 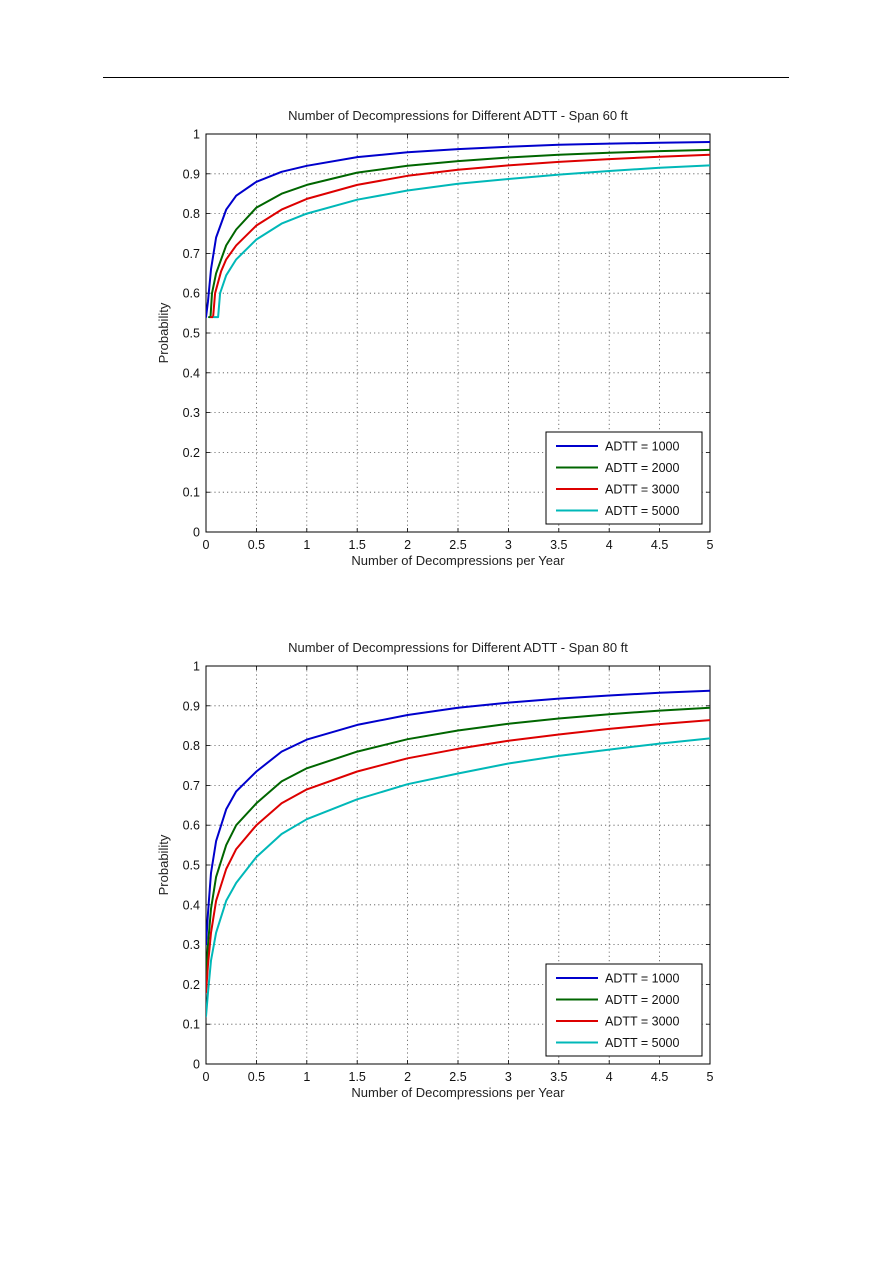 What do you see at coordinates (446, 77) in the screenshot?
I see `page-header-rule` at bounding box center [446, 77].